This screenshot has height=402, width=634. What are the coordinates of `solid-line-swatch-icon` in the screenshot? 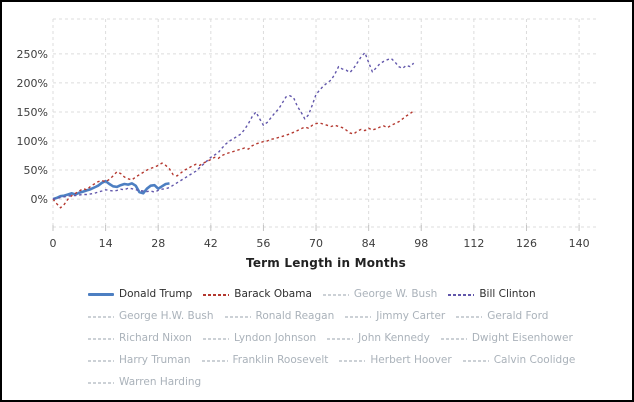 It's located at (101, 294).